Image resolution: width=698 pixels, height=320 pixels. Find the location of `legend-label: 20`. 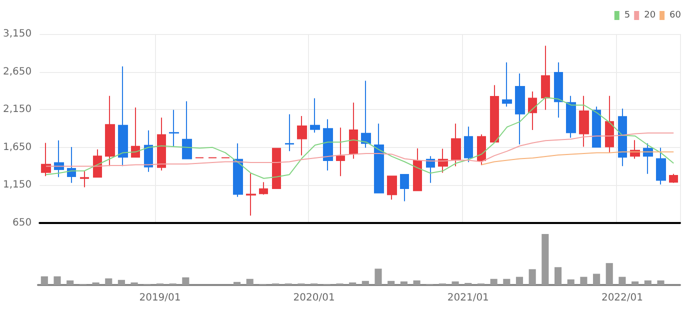

legend-label: 20 is located at coordinates (650, 15).